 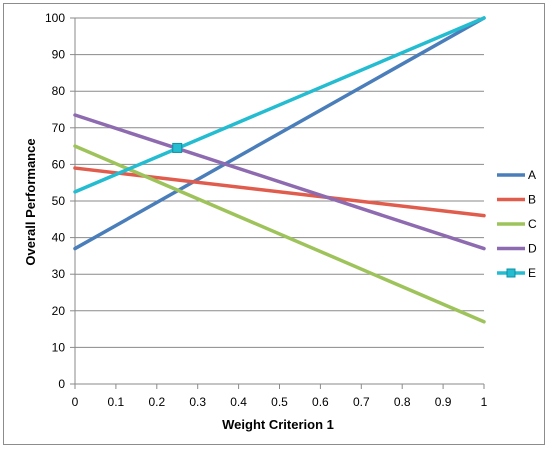 I want to click on x-tick-label: 0.4, so click(x=238, y=402).